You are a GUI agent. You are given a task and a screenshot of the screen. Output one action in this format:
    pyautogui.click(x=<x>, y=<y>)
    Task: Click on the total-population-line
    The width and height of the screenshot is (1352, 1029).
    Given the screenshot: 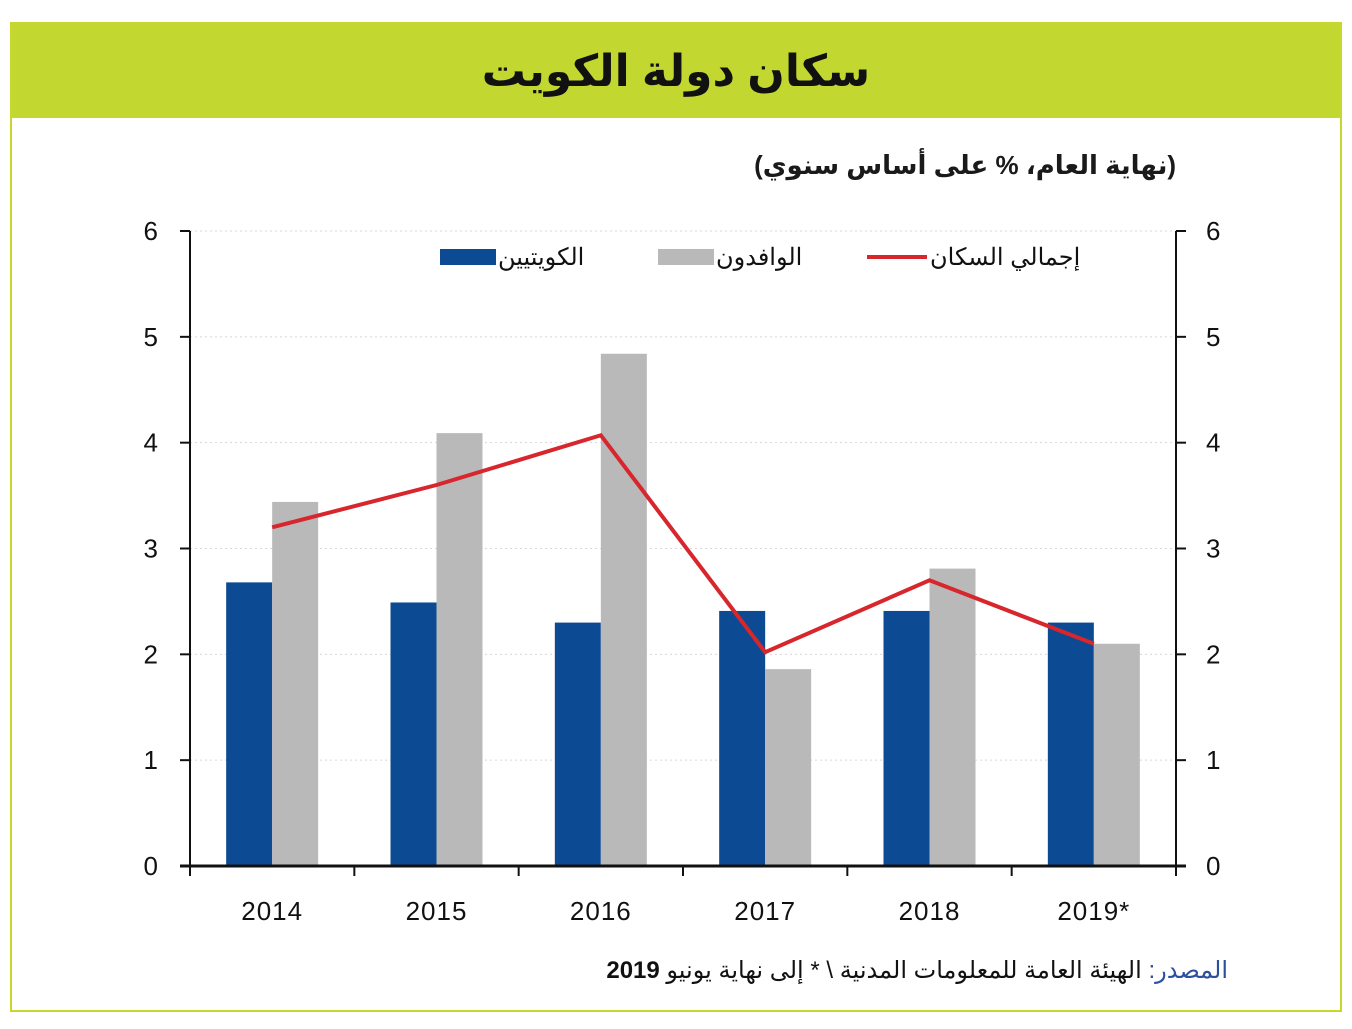 What is the action you would take?
    pyautogui.click(x=683, y=543)
    